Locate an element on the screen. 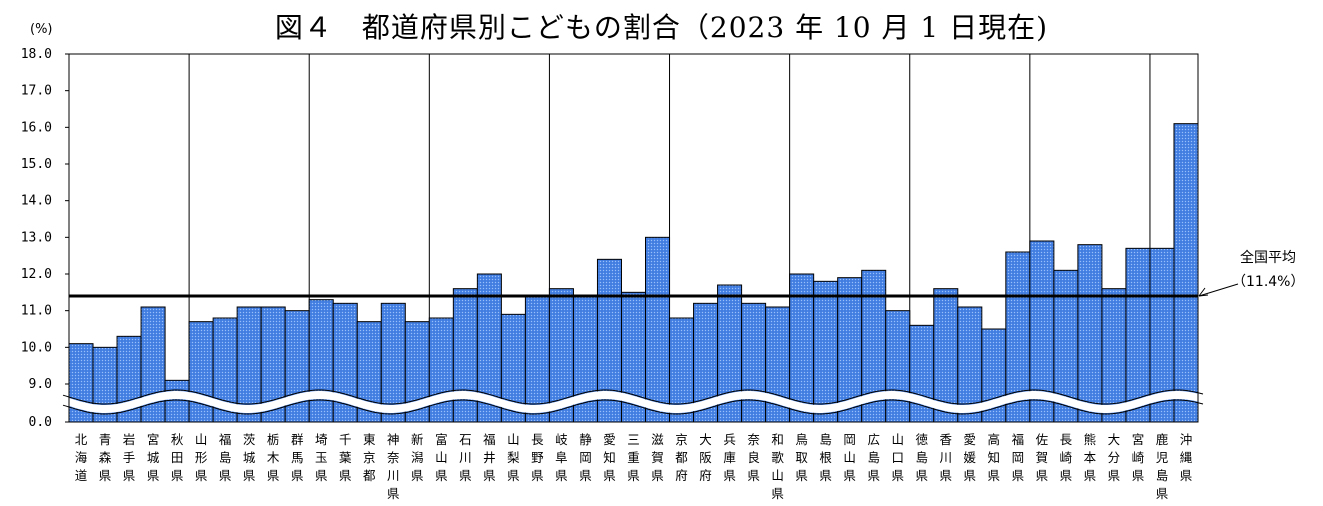 This screenshot has width=1323, height=506. y-tick-label: 18.0 is located at coordinates (36, 54).